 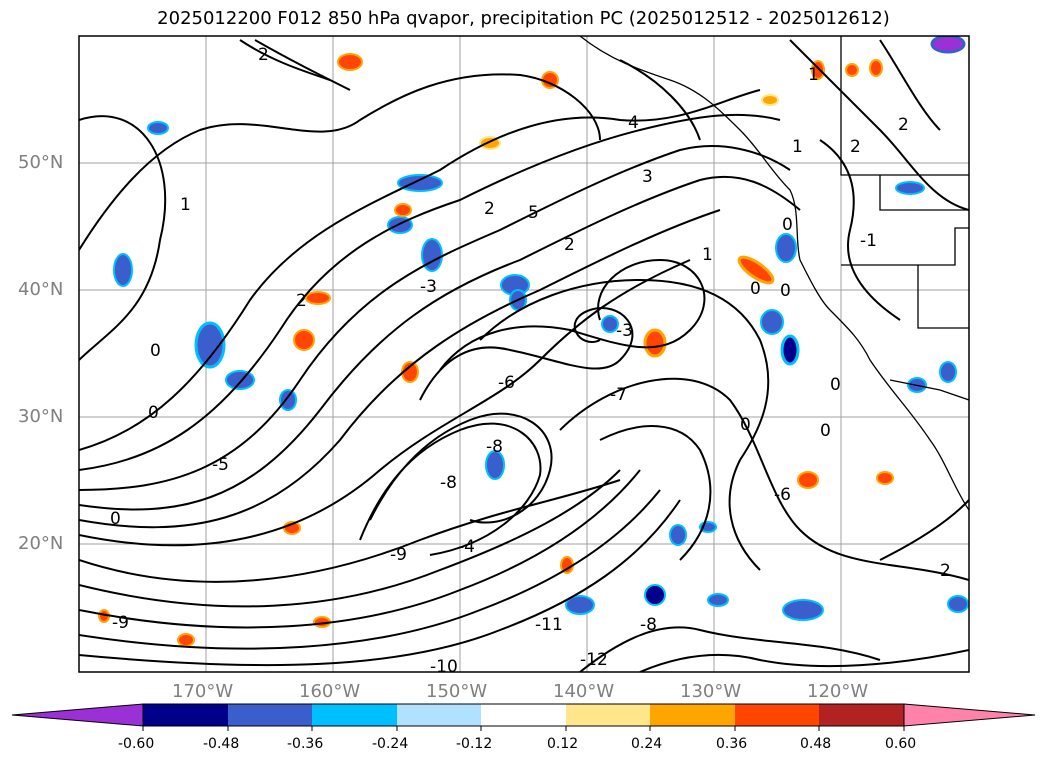 I want to click on colorbar-extend-high, so click(x=969, y=715).